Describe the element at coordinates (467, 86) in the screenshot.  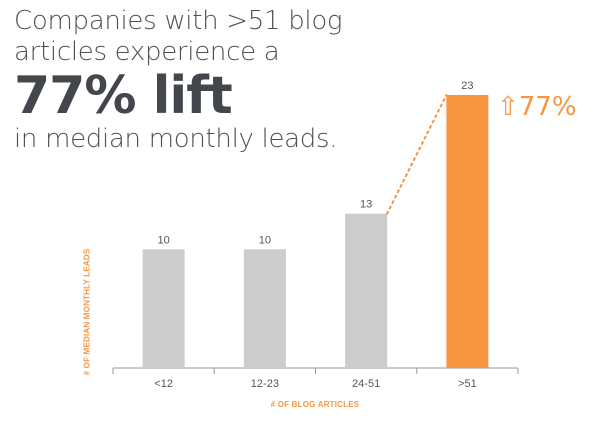
I see `bar-value-label: 23` at that location.